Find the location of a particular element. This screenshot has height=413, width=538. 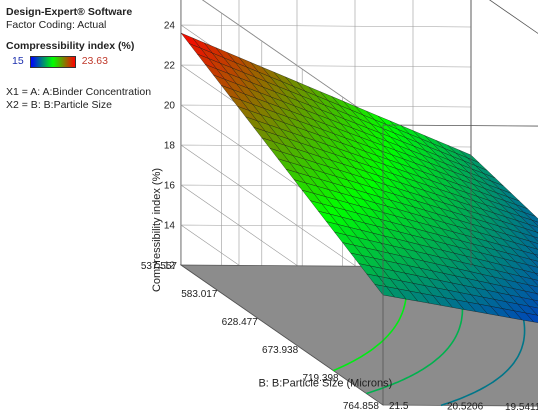

z-tick-label: 12 is located at coordinates (170, 266).